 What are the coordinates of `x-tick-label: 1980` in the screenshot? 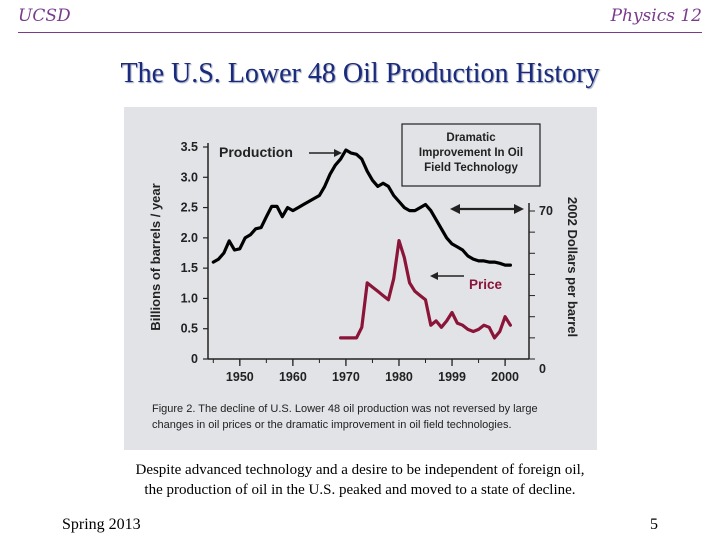 It's located at (399, 377).